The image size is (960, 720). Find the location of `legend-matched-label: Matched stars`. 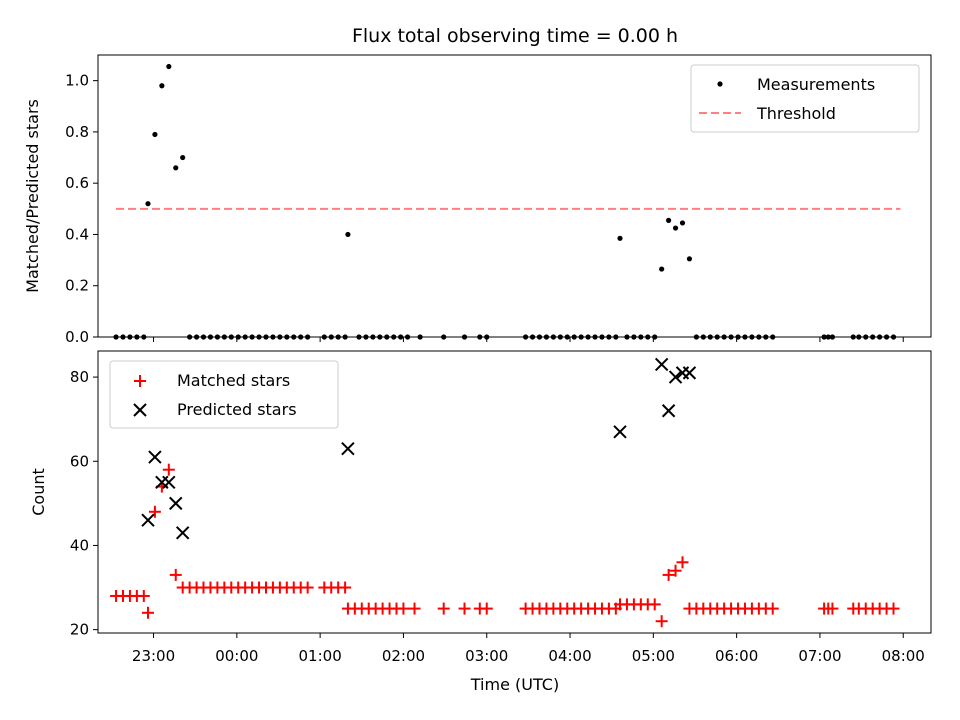

legend-matched-label: Matched stars is located at coordinates (233, 380).